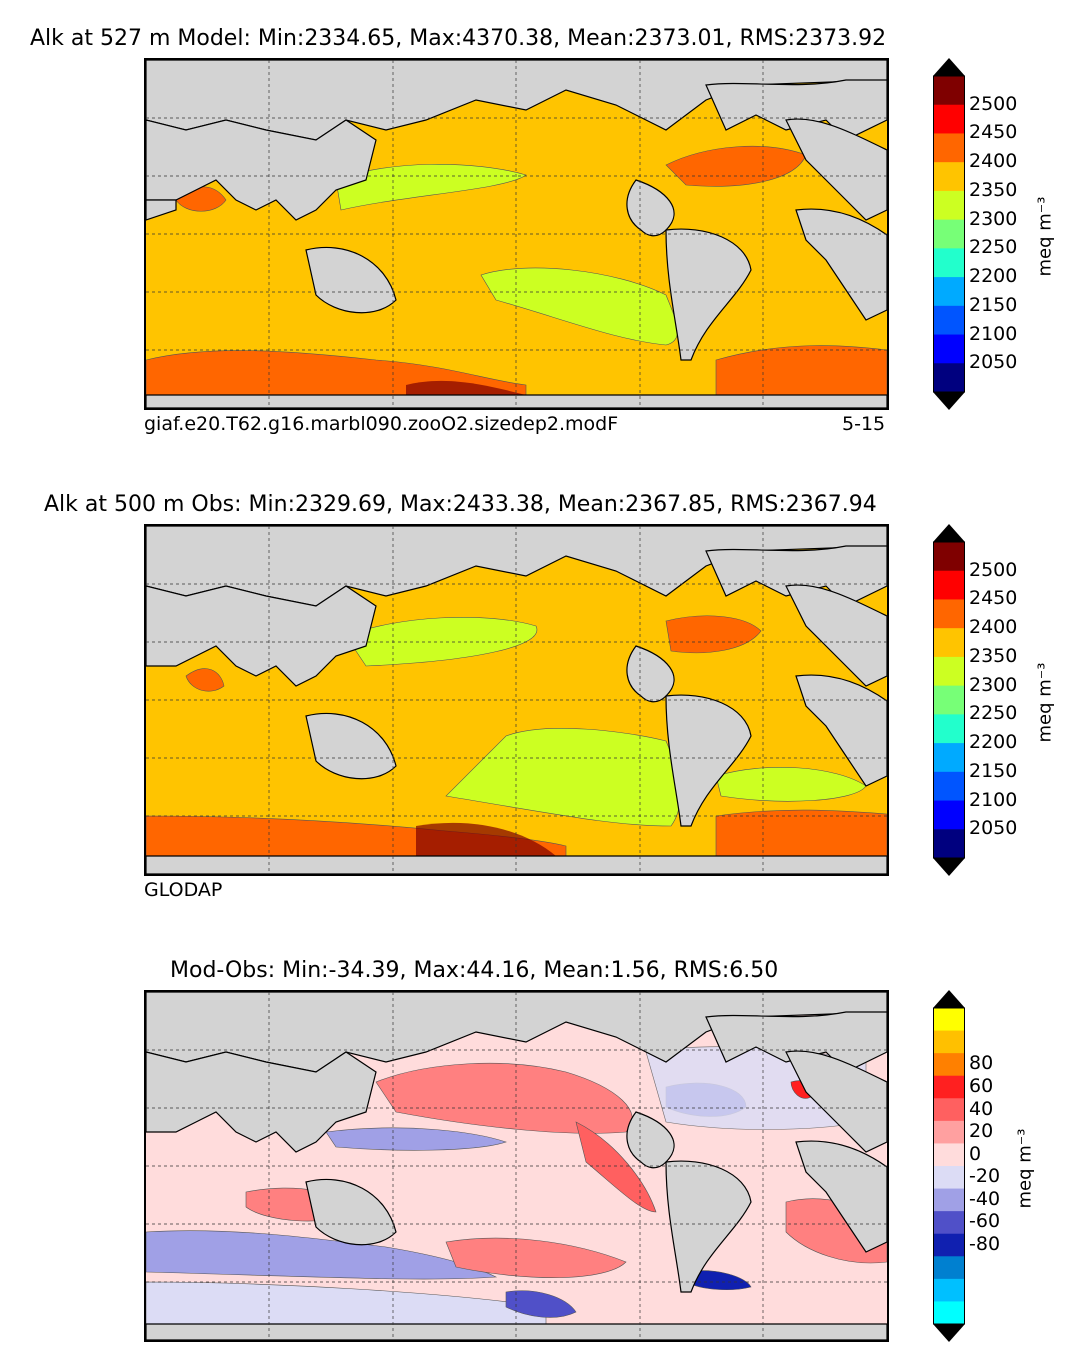 Image resolution: width=1088 pixels, height=1372 pixels. What do you see at coordinates (1045, 702) in the screenshot?
I see `panel-2-colorbar-unit: meq m⁻³` at bounding box center [1045, 702].